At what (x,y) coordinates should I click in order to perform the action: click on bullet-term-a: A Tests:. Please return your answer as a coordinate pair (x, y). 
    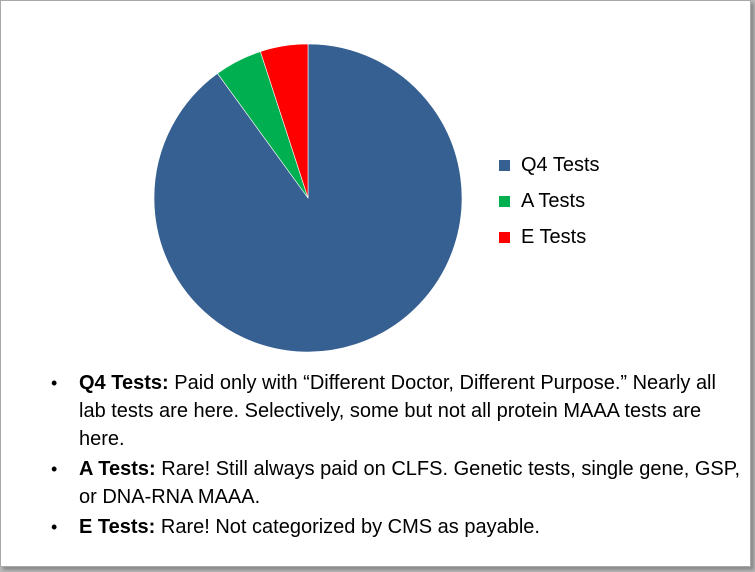
    Looking at the image, I should click on (117, 469).